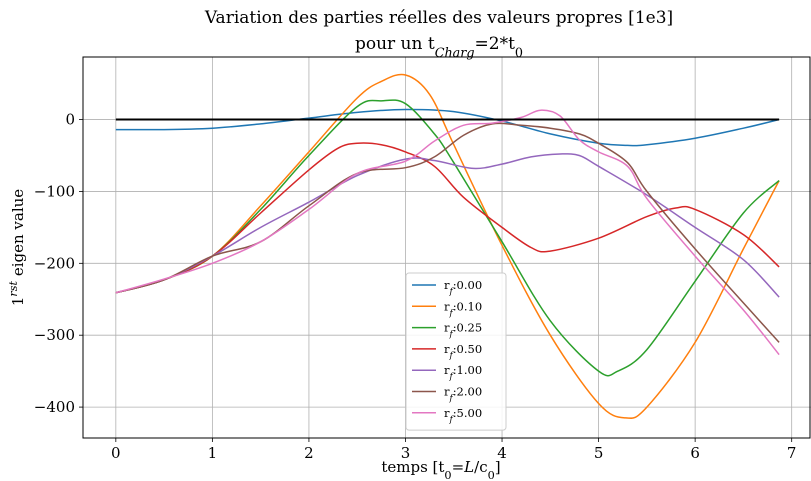 The height and width of the screenshot is (481, 811). What do you see at coordinates (463, 351) in the screenshot?
I see `legend-label-3: rf:0.50` at bounding box center [463, 351].